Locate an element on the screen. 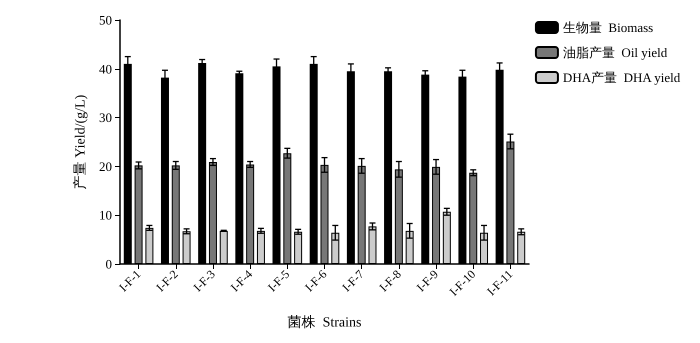 The width and height of the screenshot is (700, 343). legend-label: 生物量 Biomass is located at coordinates (608, 27).